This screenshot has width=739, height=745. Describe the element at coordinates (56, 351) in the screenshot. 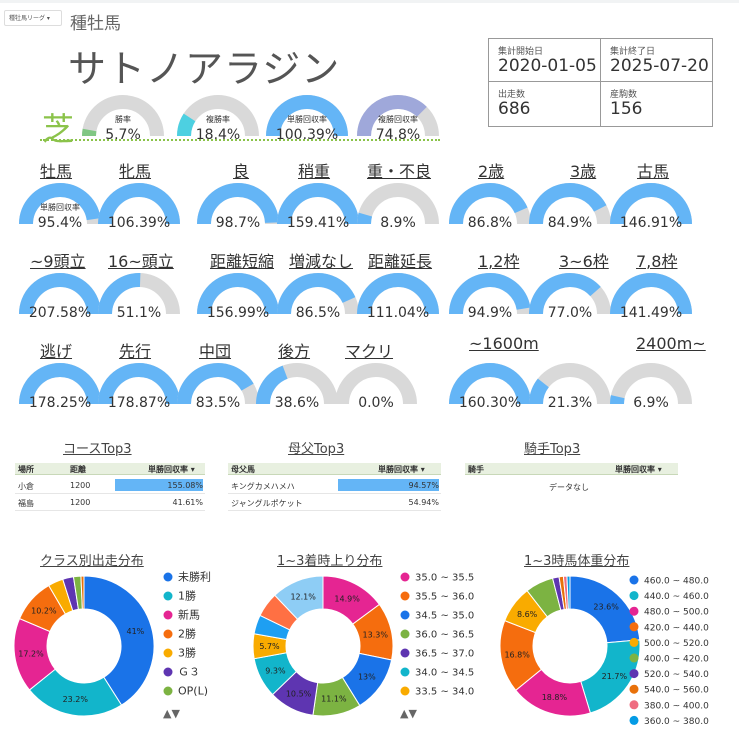

I see `category-label: 逃げ` at that location.